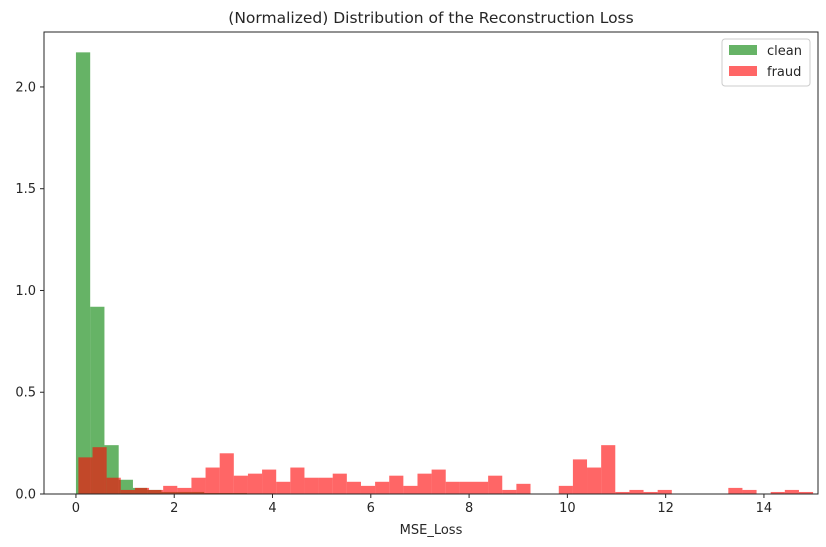  I want to click on series-fraud-bars, so click(446, 469).